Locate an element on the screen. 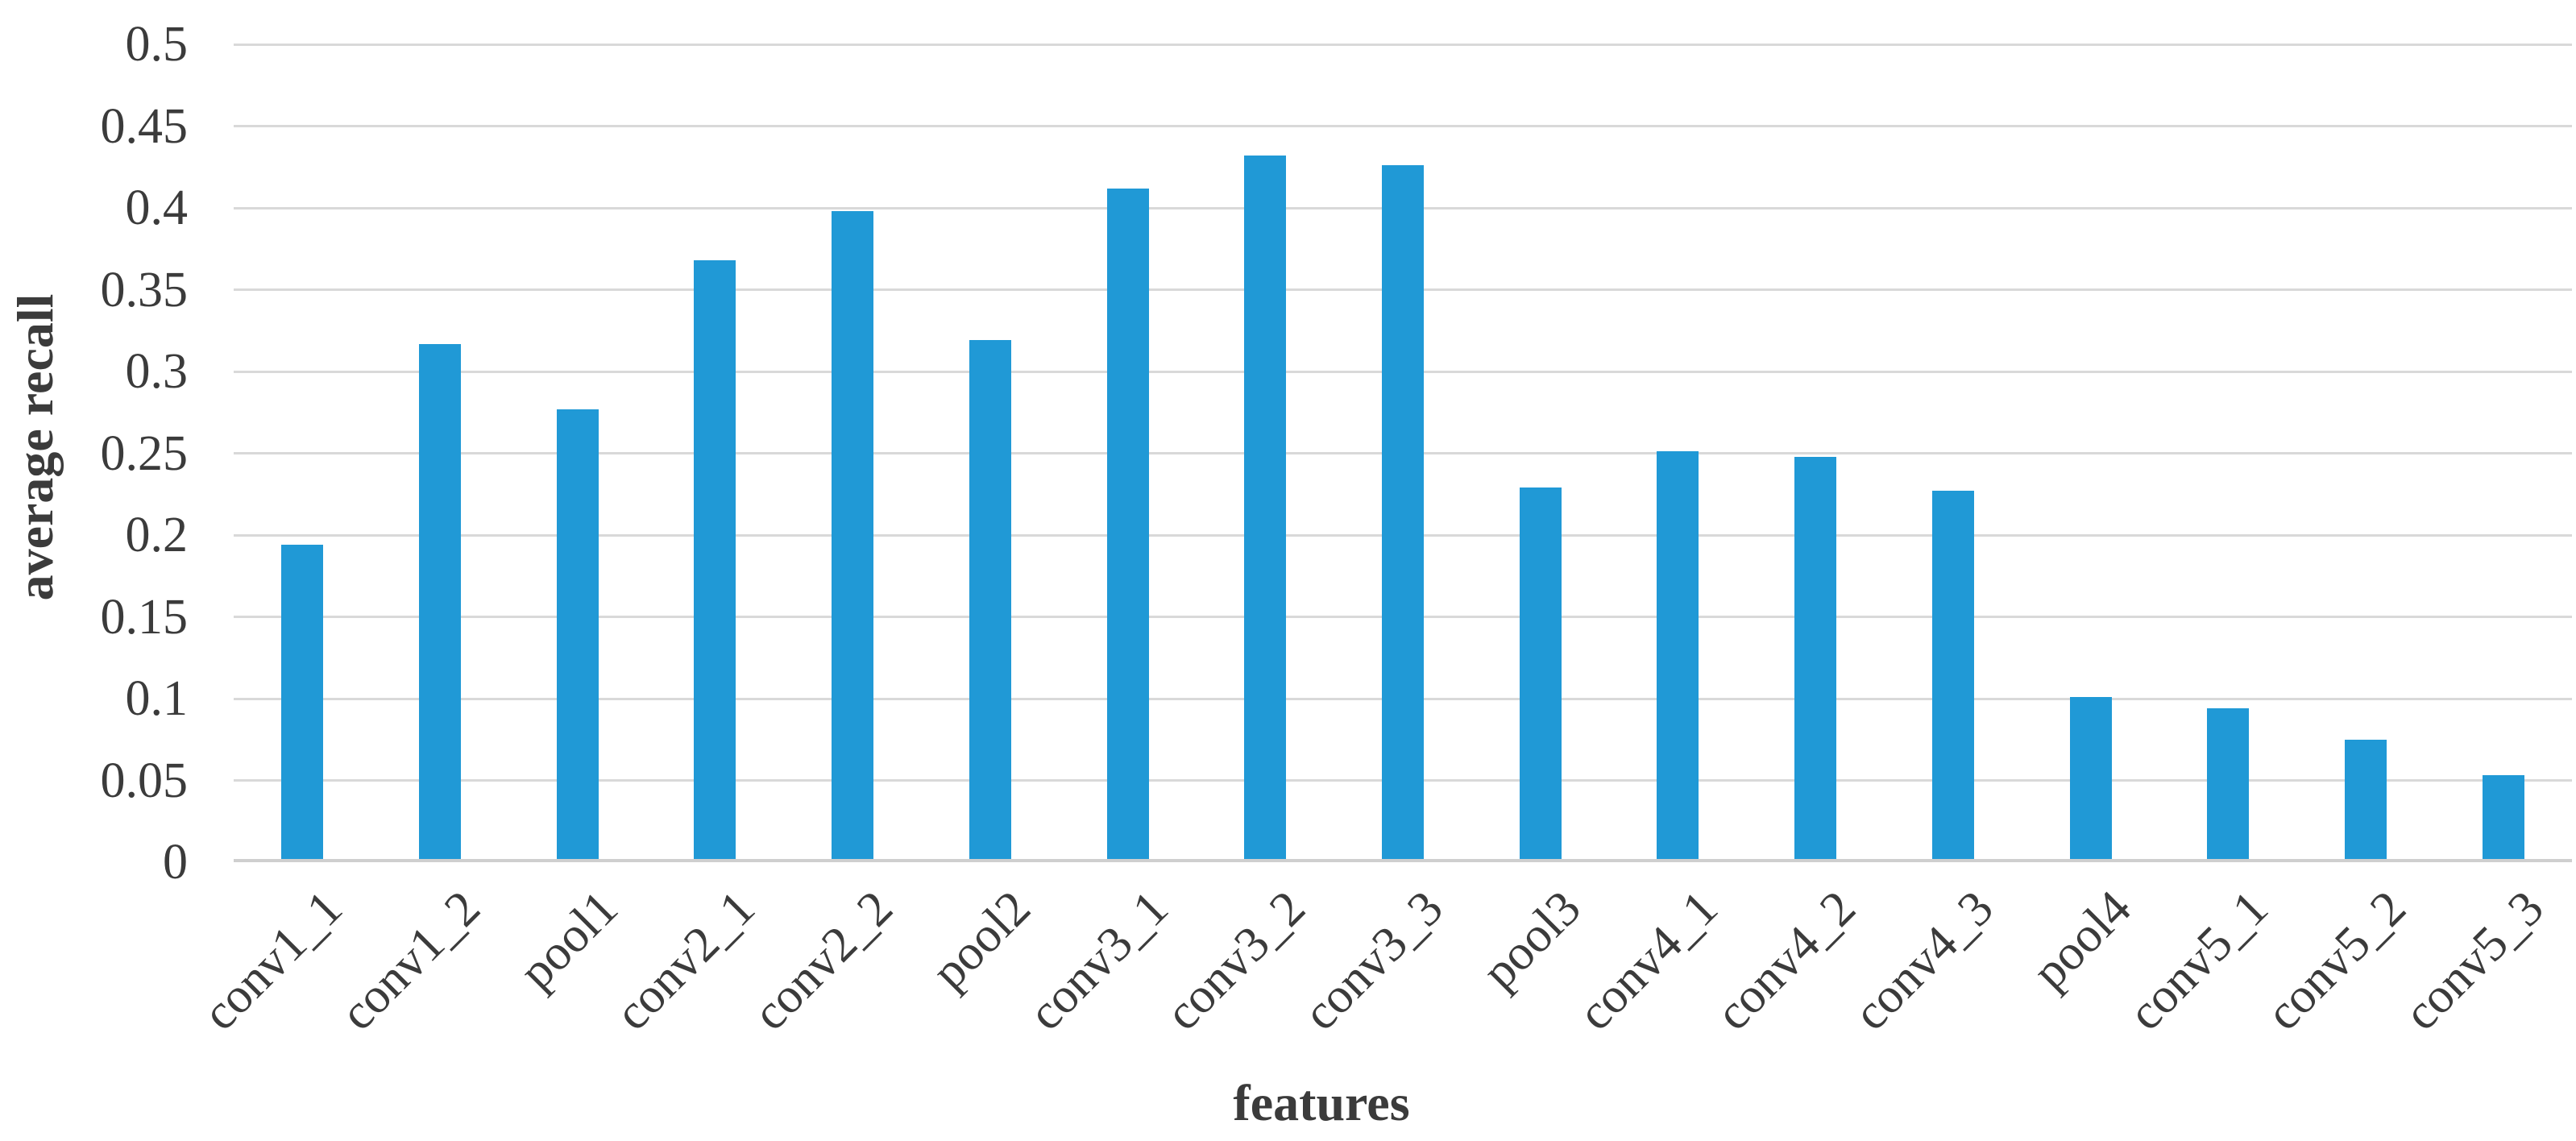 The height and width of the screenshot is (1141, 2576). x-category-label: pool3 is located at coordinates (1531, 940).